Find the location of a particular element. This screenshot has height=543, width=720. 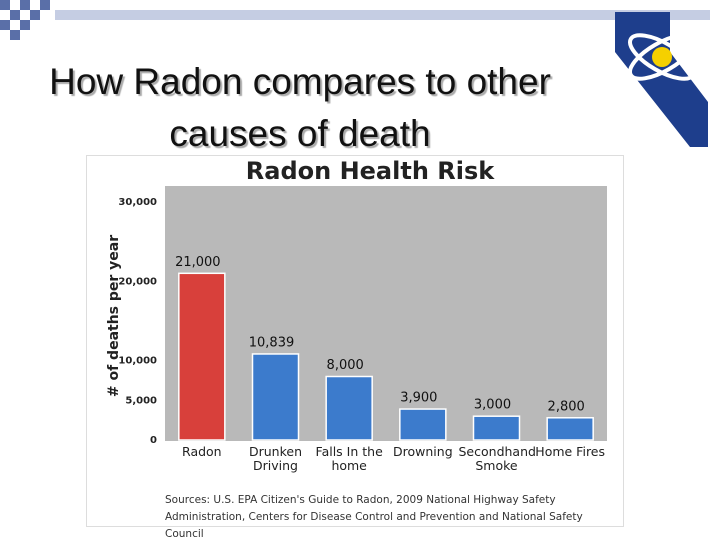

x-tick-label: Falls In the home is located at coordinates (349, 458).